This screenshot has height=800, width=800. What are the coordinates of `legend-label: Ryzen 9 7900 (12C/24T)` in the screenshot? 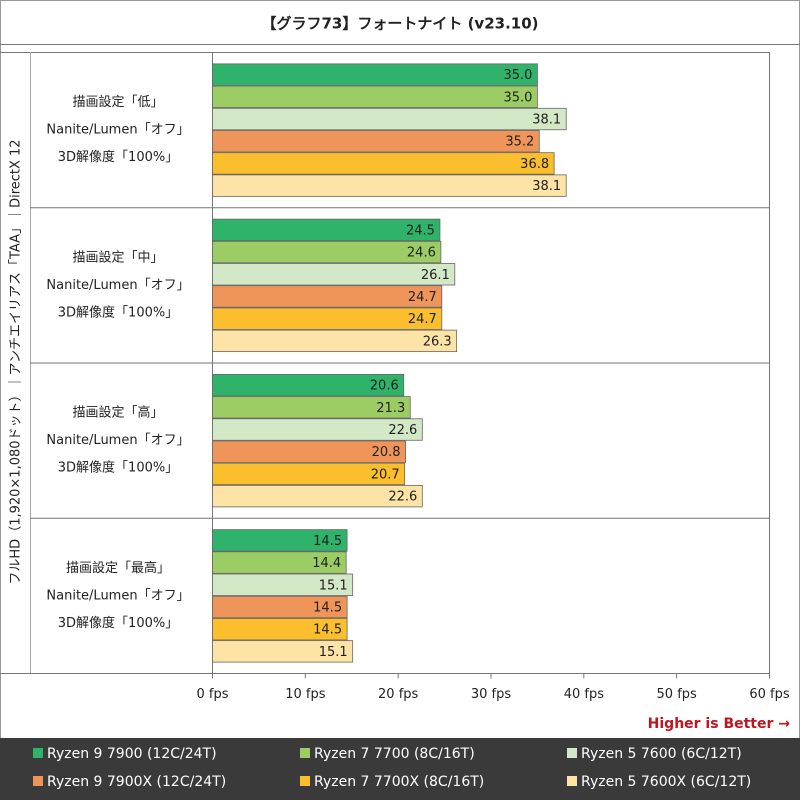 It's located at (132, 754).